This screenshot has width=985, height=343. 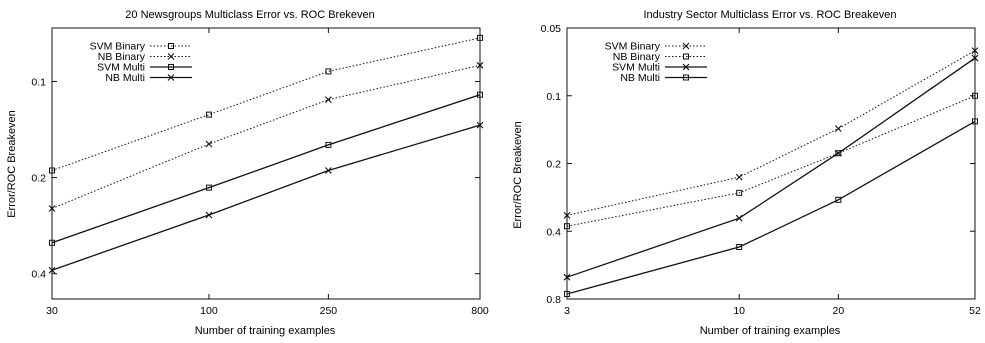 I want to click on x-tick-label: 10, so click(x=739, y=311).